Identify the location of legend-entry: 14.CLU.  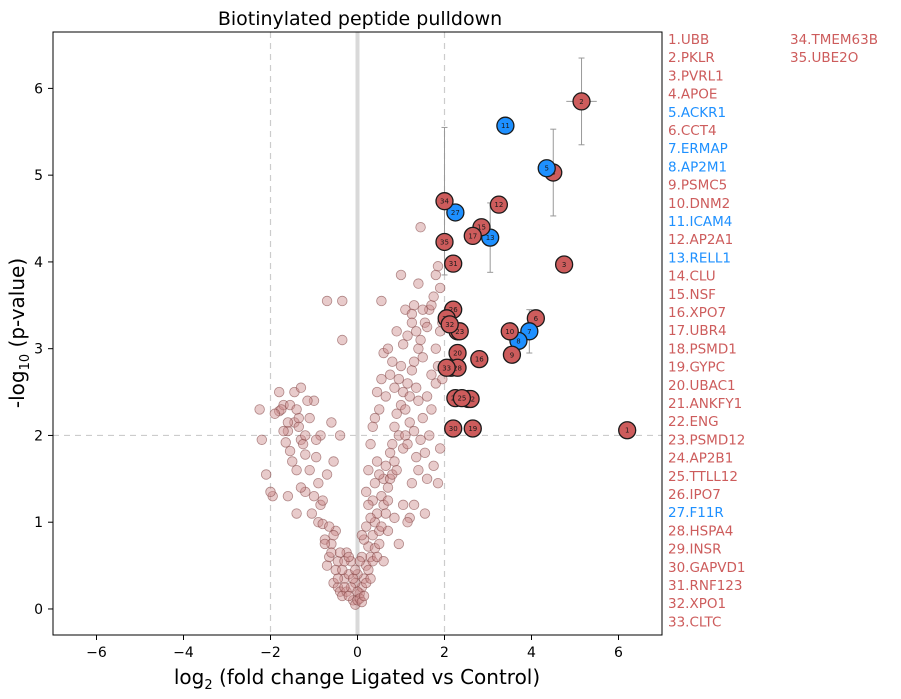
(692, 277).